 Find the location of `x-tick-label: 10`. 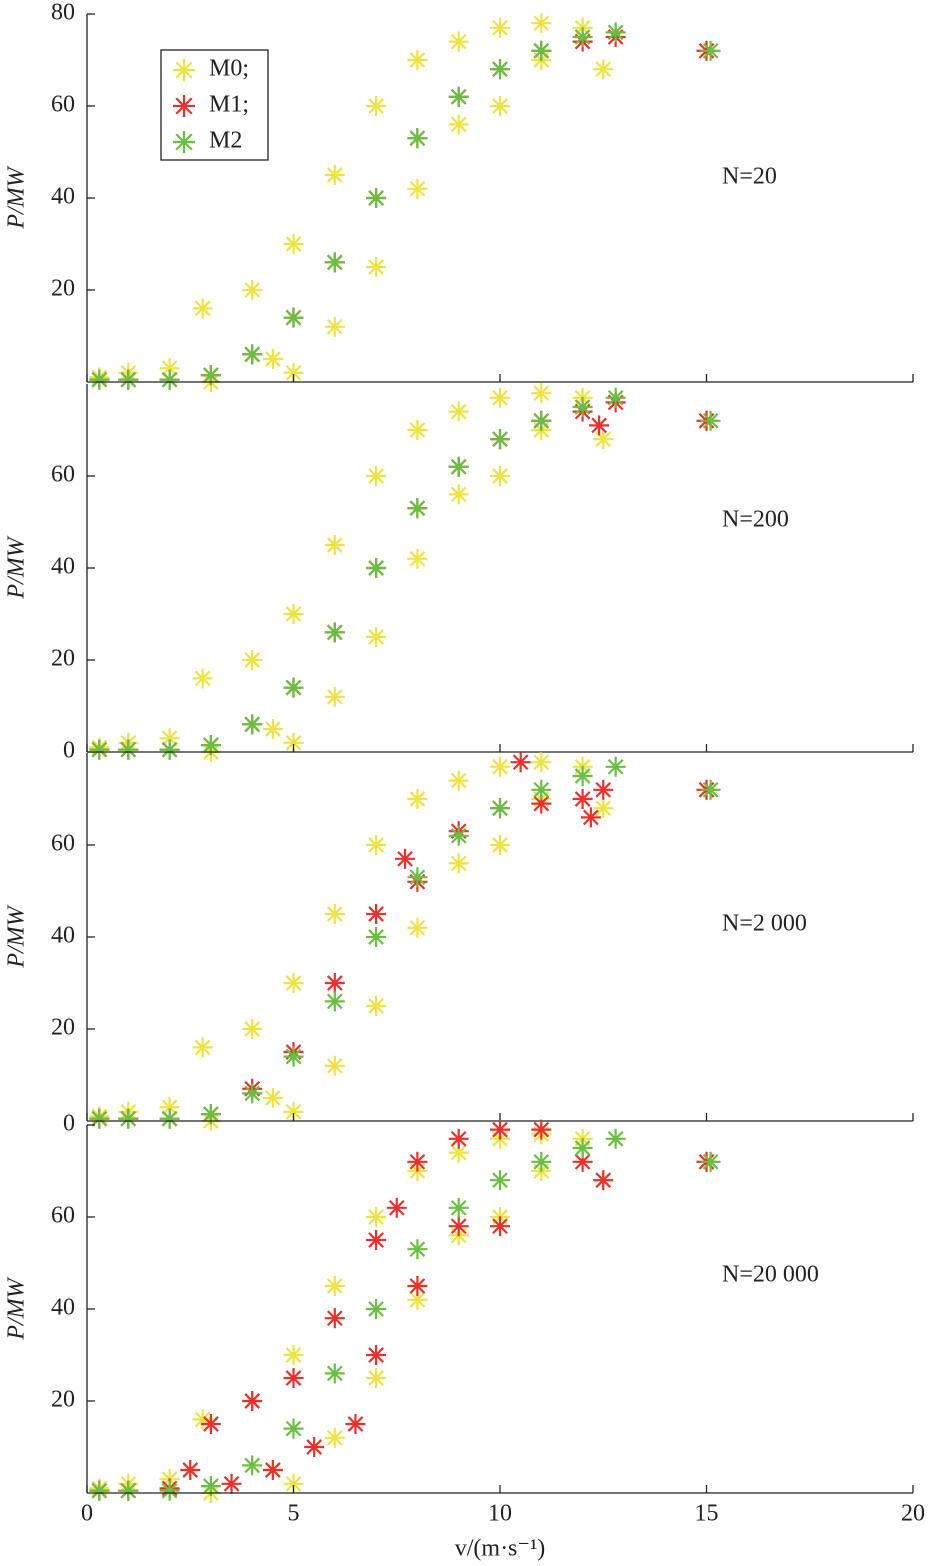

x-tick-label: 10 is located at coordinates (500, 1514).